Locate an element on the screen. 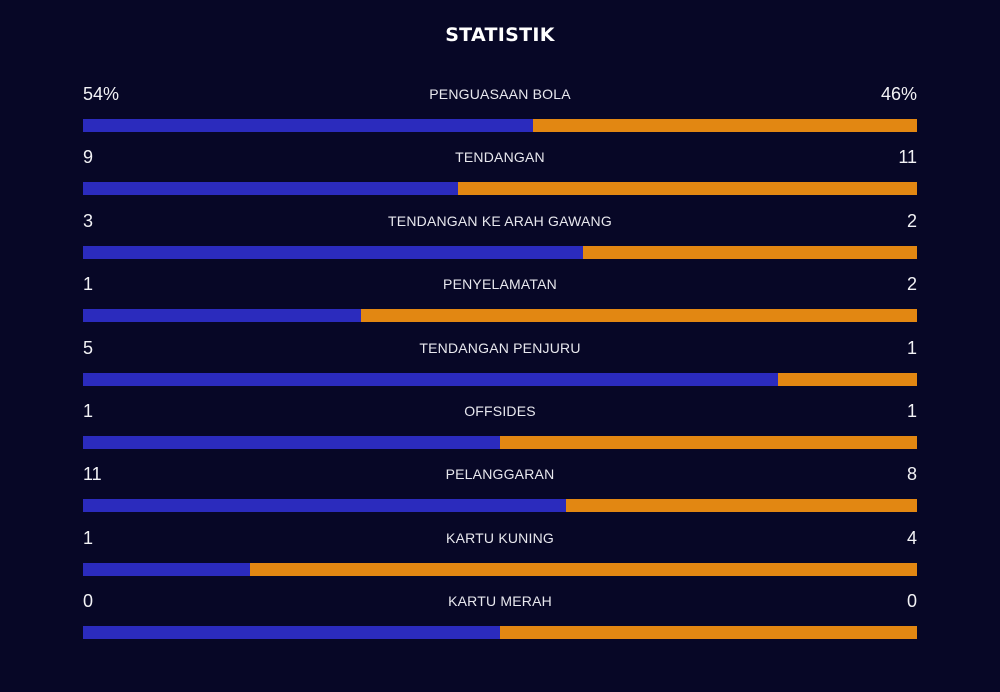  stat-label: KARTU KUNING is located at coordinates (500, 537).